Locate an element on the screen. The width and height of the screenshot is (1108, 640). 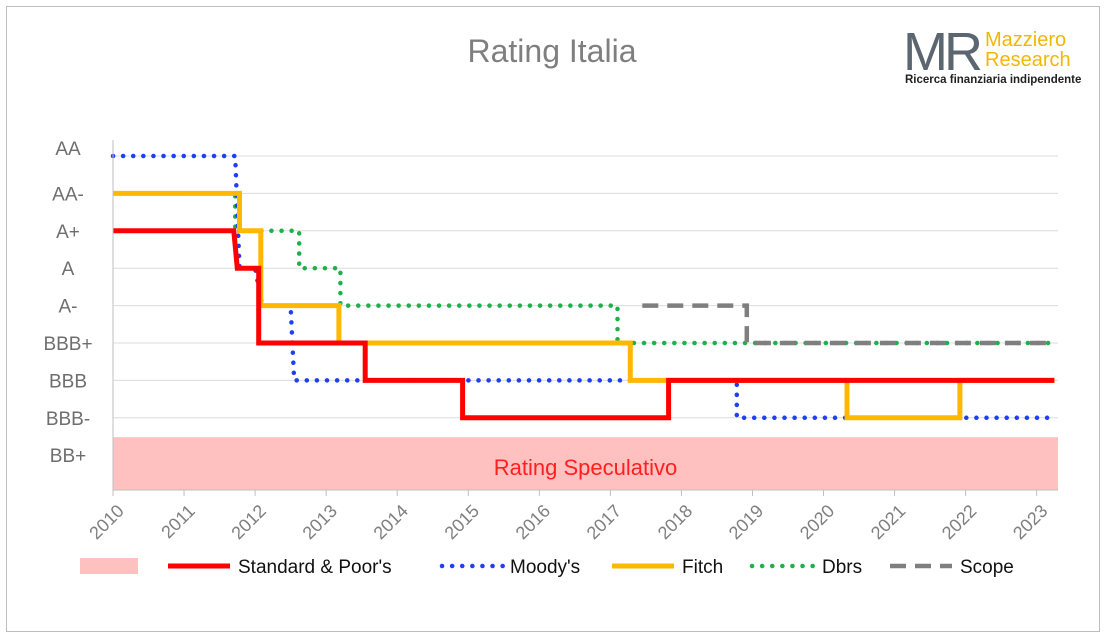
legend-label-moody-s: Moody's is located at coordinates (545, 567).